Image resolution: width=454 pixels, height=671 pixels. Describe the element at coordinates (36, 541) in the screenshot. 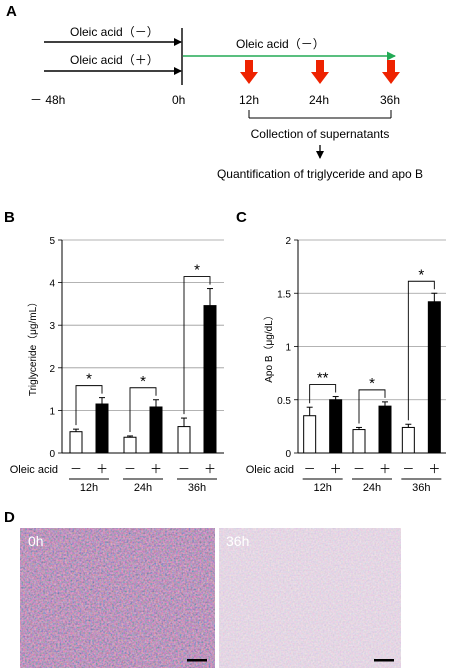

I see `micrograph-0h-label: 0h` at that location.